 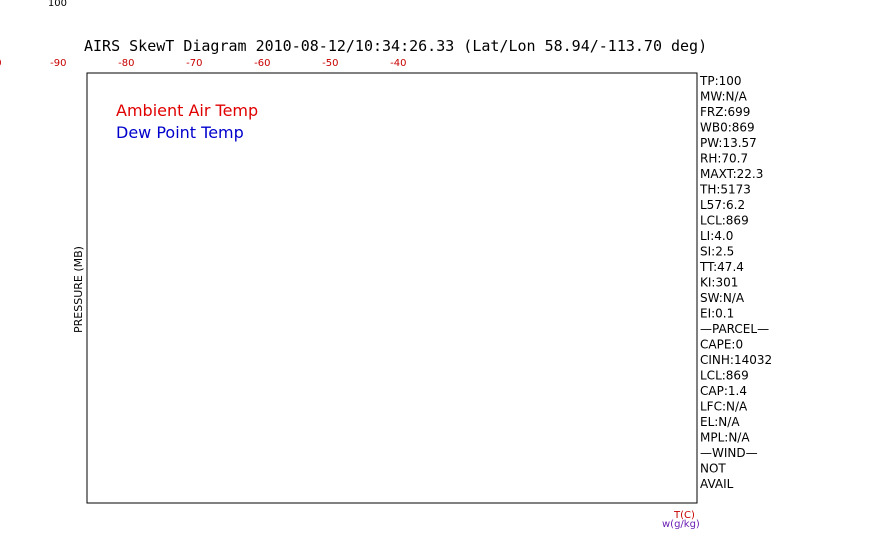 I want to click on side-panel-entry: MPL:N/A, so click(x=725, y=438).